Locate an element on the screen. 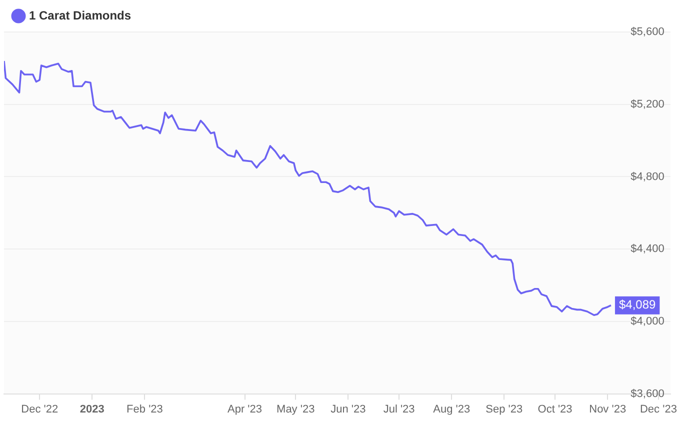  x-tick-label: Nov '23 is located at coordinates (607, 409).